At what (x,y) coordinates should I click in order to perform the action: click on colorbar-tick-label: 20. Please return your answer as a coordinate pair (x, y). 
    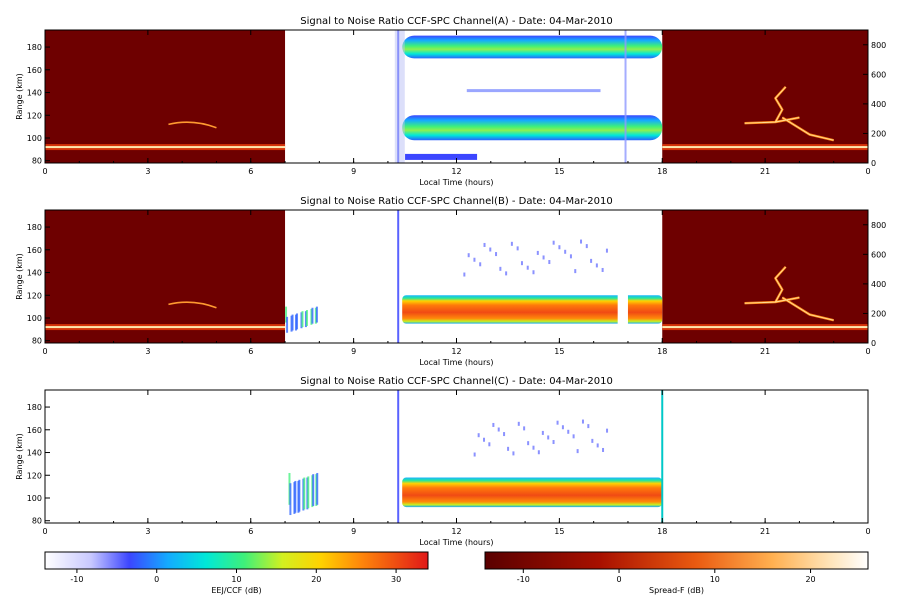
    Looking at the image, I should click on (810, 579).